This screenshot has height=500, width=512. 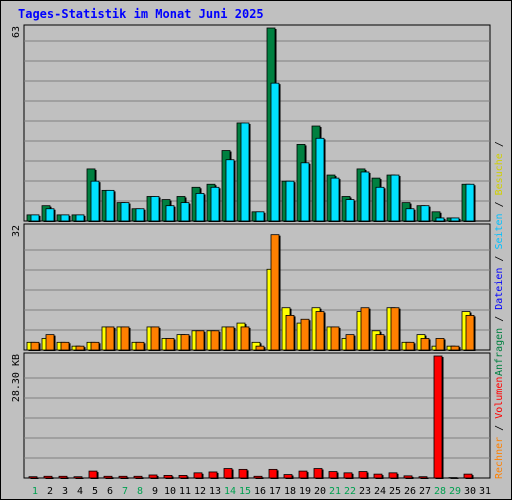 I want to click on day-label-3: 3, so click(x=65, y=491).